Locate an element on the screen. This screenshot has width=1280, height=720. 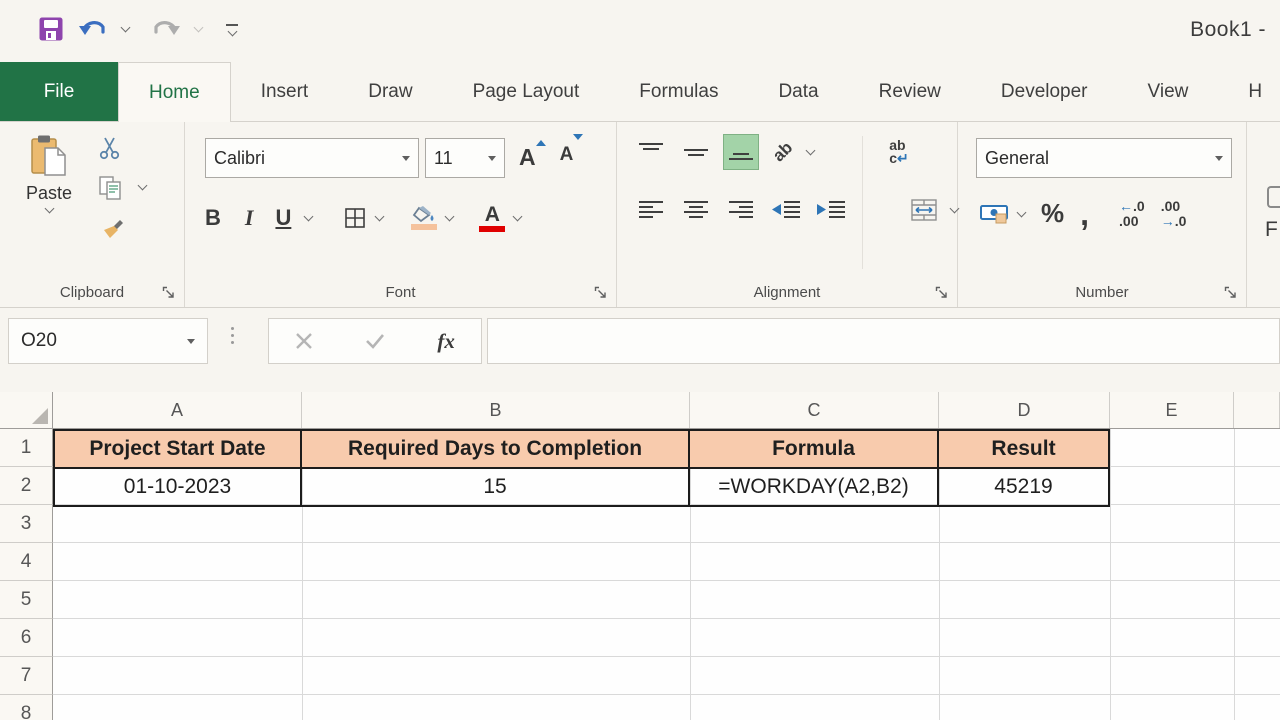
font-name-value: Calibri is located at coordinates (240, 157).